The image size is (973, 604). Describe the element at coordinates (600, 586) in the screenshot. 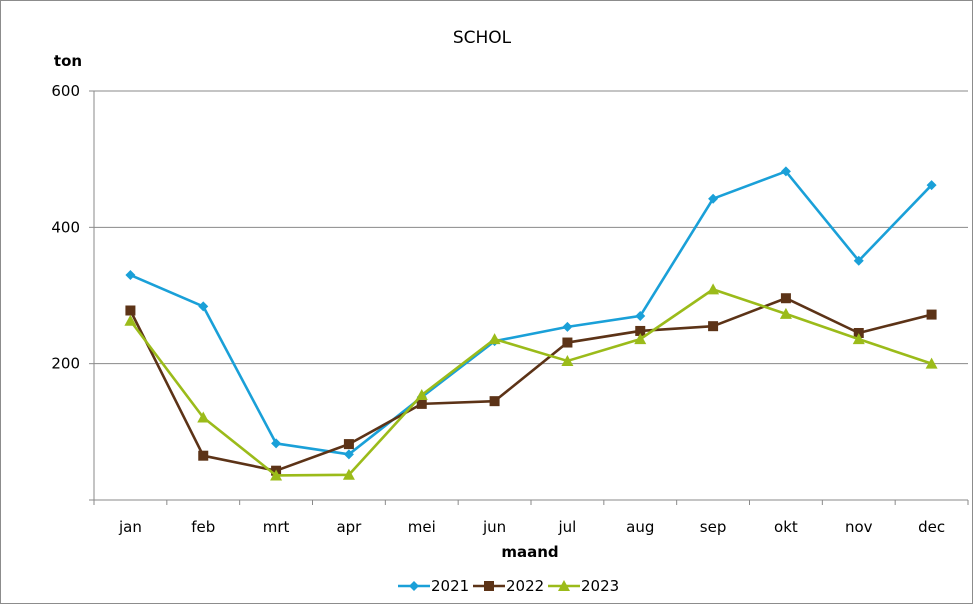

I see `legend-label: 2023` at that location.